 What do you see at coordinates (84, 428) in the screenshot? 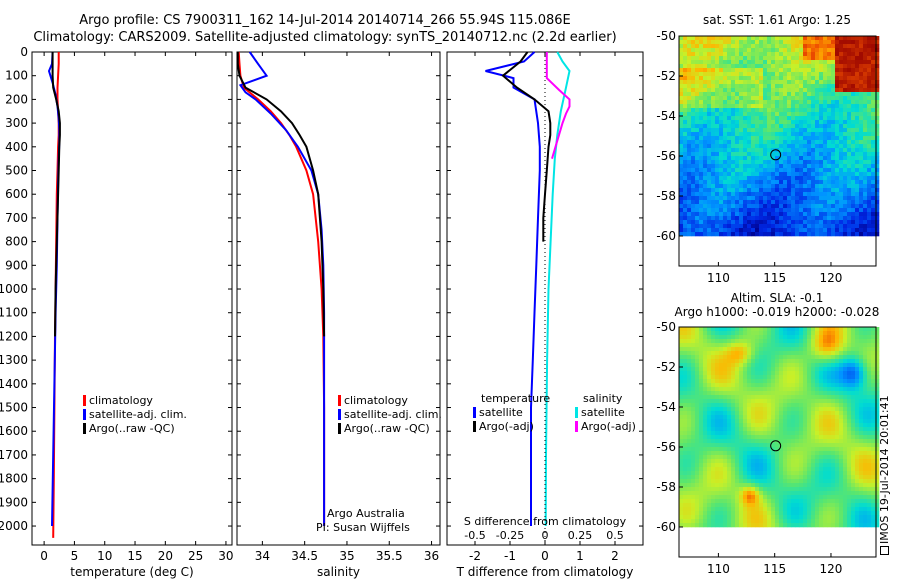
I see `legend-item-temperature-swatch` at bounding box center [84, 428].